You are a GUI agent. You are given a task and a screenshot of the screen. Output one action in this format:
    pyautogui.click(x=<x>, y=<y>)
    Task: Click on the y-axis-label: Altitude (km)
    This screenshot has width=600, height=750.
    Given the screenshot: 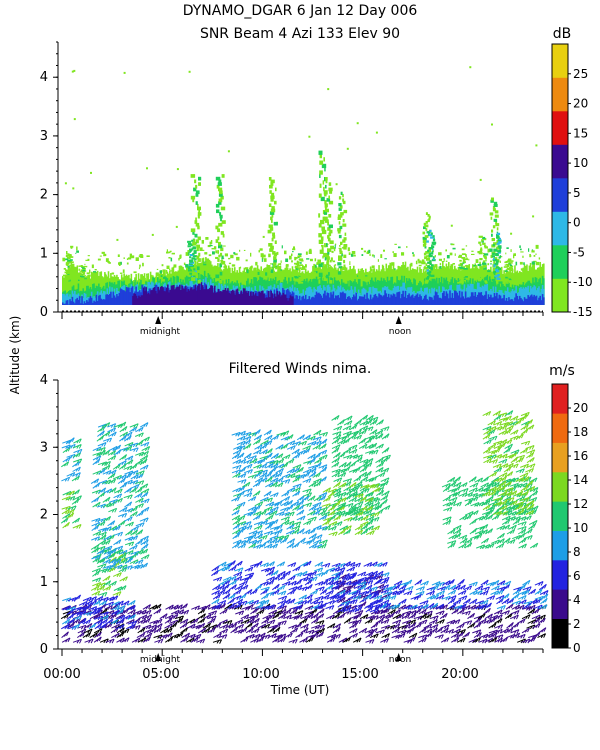 What is the action you would take?
    pyautogui.click(x=15, y=355)
    